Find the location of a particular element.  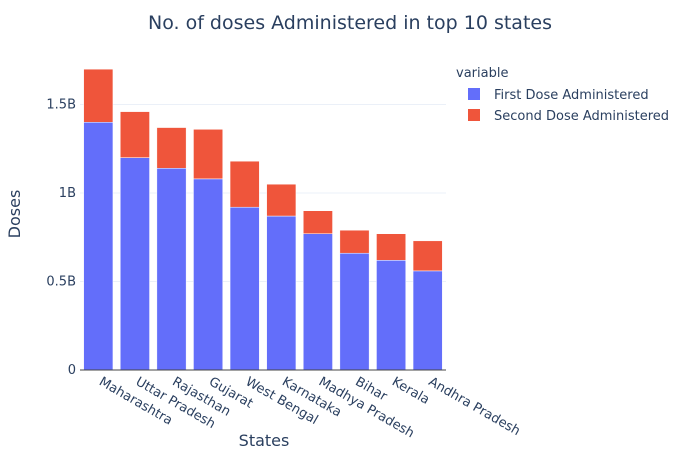

y-tick-label: 0.5B is located at coordinates (61, 282).